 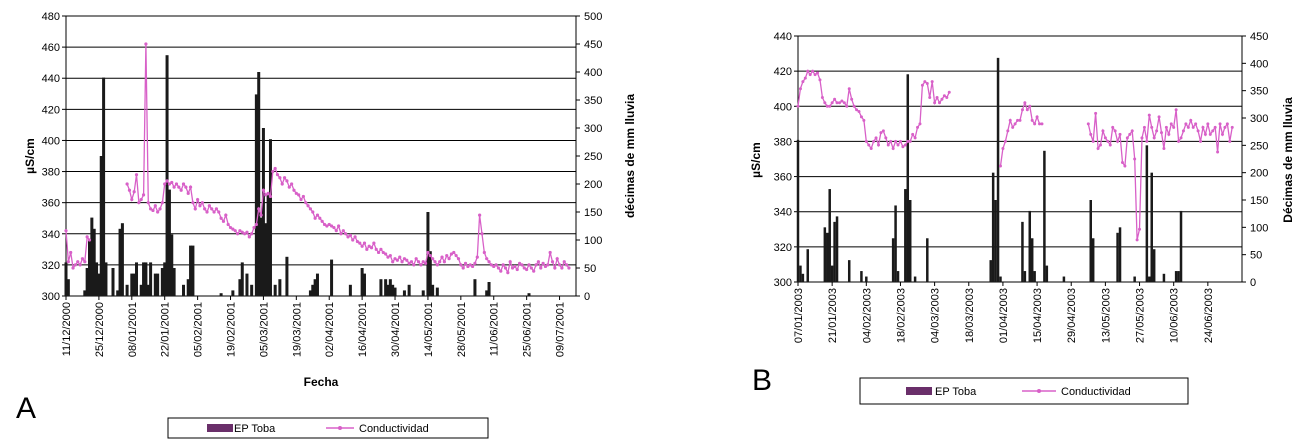 I want to click on x-tick-label: 07/01/2003, so click(x=799, y=315).